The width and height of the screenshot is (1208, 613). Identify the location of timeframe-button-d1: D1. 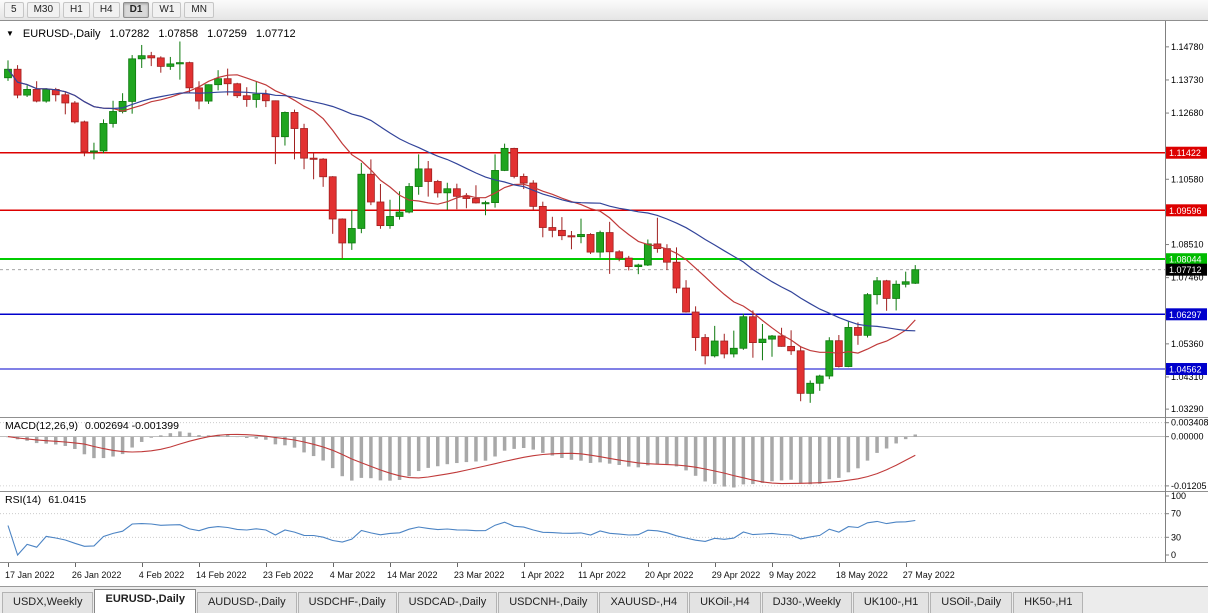
(136, 10).